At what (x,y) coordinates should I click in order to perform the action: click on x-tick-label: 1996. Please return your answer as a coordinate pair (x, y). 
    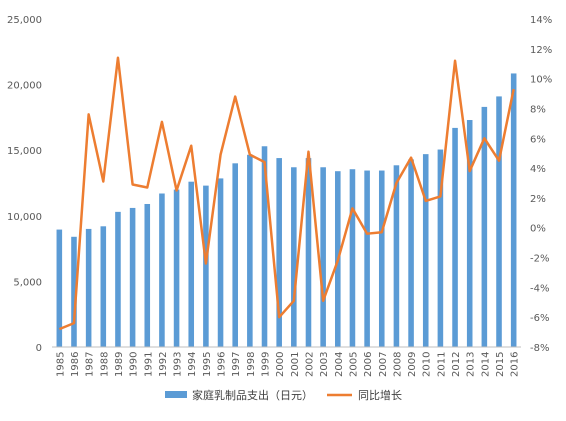
    Looking at the image, I should click on (222, 364).